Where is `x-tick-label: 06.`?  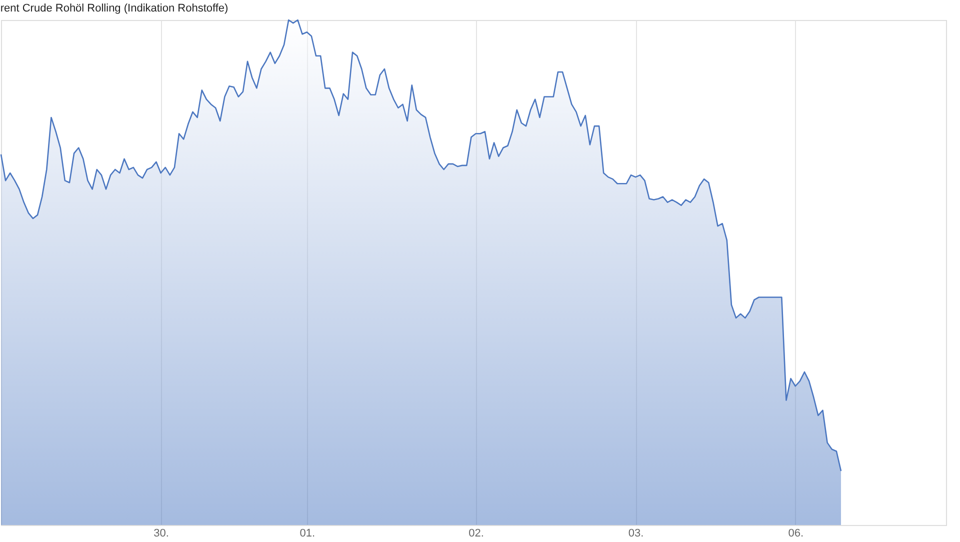
x-tick-label: 06. is located at coordinates (796, 534).